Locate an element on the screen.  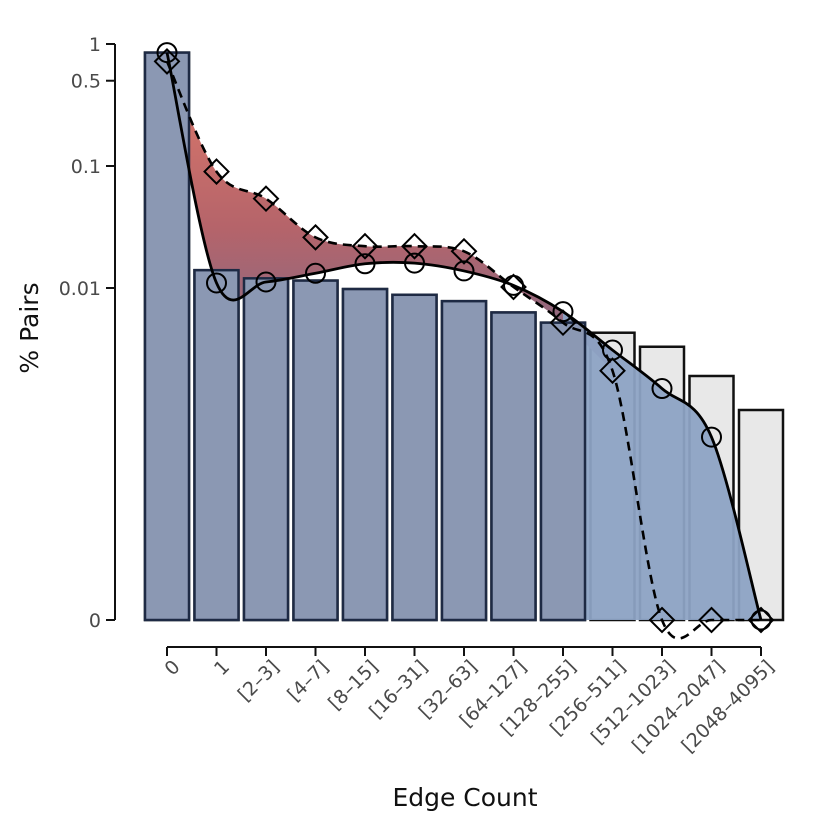
y-tick-label-2: 0.1 is located at coordinates (86, 167).